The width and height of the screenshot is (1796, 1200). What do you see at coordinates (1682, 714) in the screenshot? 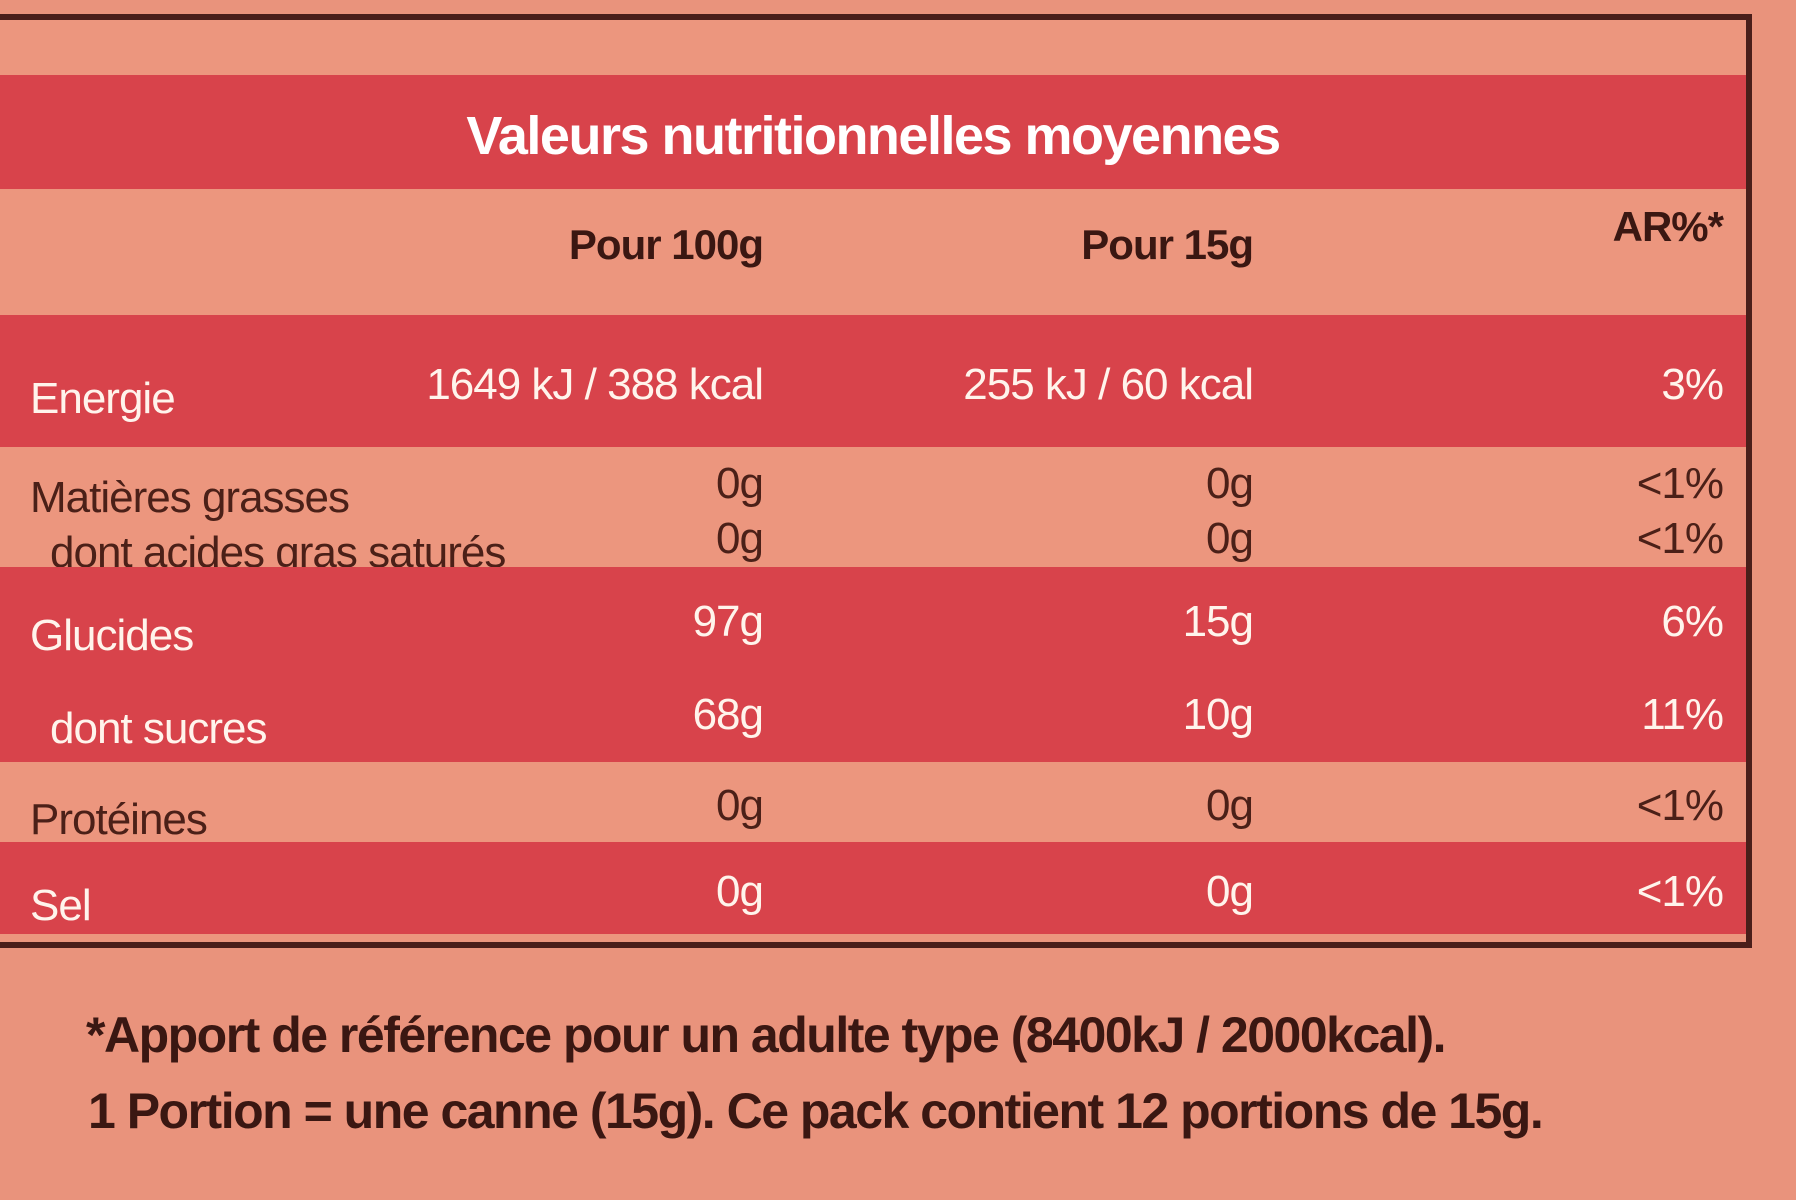
I see `row-value: 11%` at bounding box center [1682, 714].